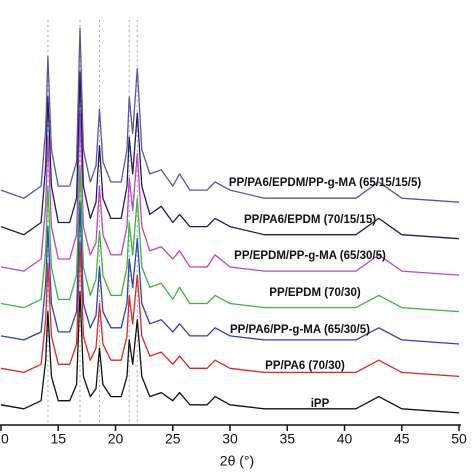 This screenshot has height=474, width=474. What do you see at coordinates (310, 256) in the screenshot?
I see `series-label: PP/EPDM/PP-g-MA (65/30/5)` at bounding box center [310, 256].